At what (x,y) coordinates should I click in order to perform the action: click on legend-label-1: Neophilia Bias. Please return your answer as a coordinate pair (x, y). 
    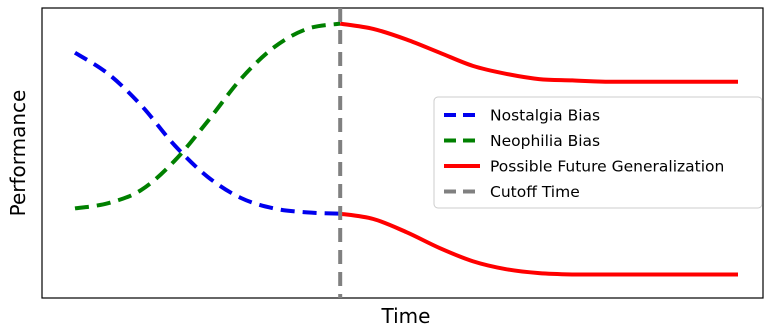
    Looking at the image, I should click on (545, 141).